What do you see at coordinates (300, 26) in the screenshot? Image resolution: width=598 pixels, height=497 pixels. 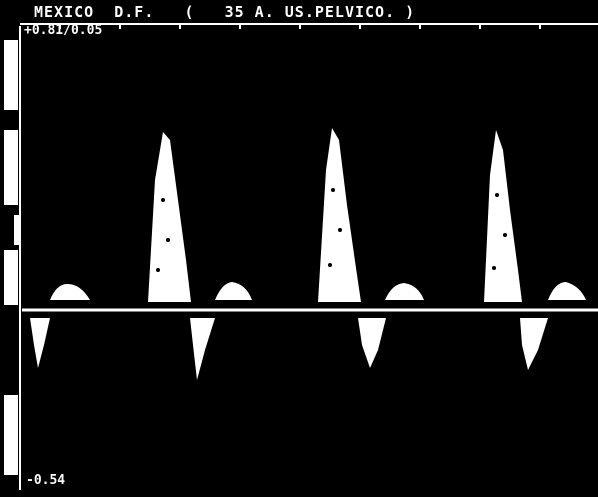 I see `top-ticks` at bounding box center [300, 26].